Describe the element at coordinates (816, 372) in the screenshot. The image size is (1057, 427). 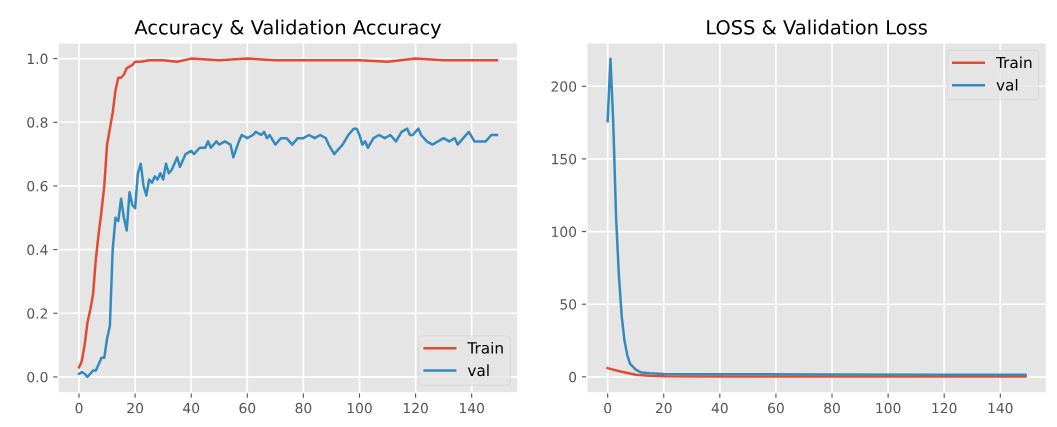
I see `line-series` at that location.